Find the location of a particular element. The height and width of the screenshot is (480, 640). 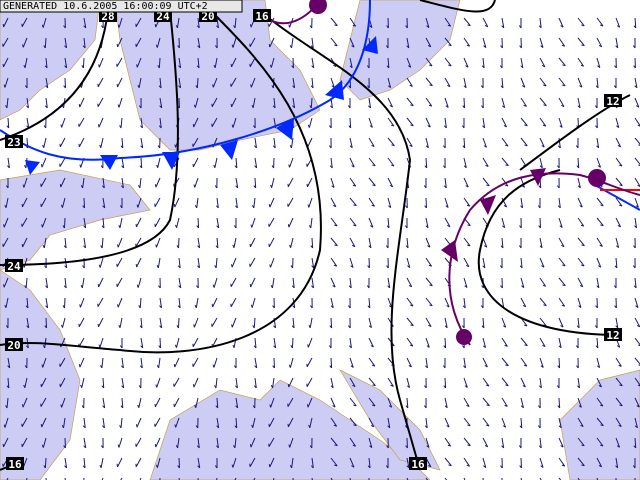

front-triangle is located at coordinates (229, 150).